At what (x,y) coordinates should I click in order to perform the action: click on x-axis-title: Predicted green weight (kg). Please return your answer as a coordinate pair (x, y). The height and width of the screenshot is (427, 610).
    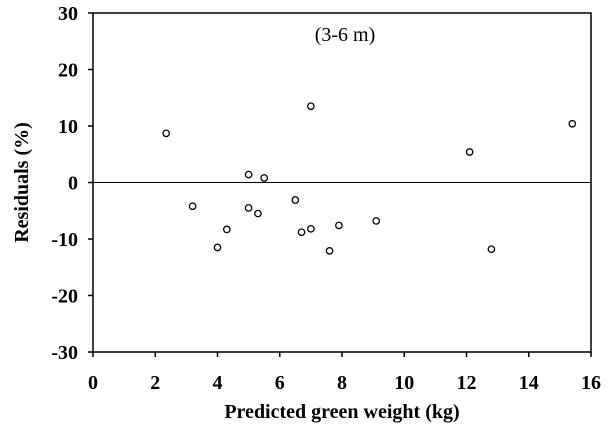
    Looking at the image, I should click on (341, 412).